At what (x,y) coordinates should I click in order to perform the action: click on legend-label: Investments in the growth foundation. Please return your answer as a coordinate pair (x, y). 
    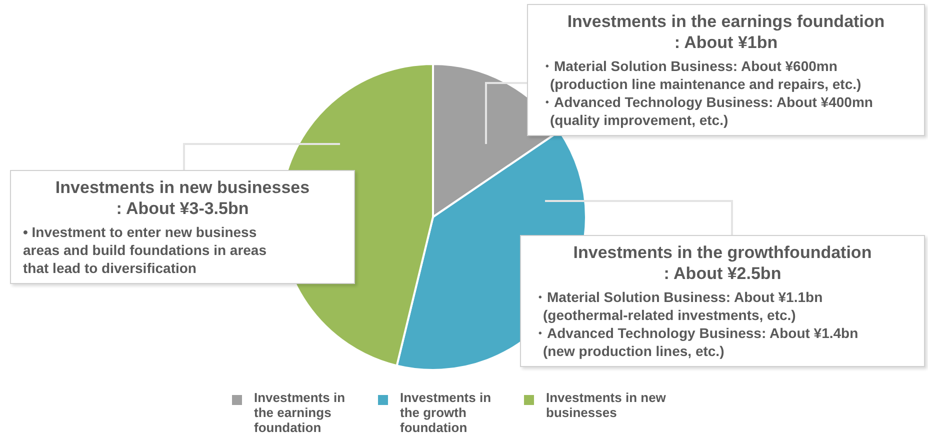
    Looking at the image, I should click on (446, 412).